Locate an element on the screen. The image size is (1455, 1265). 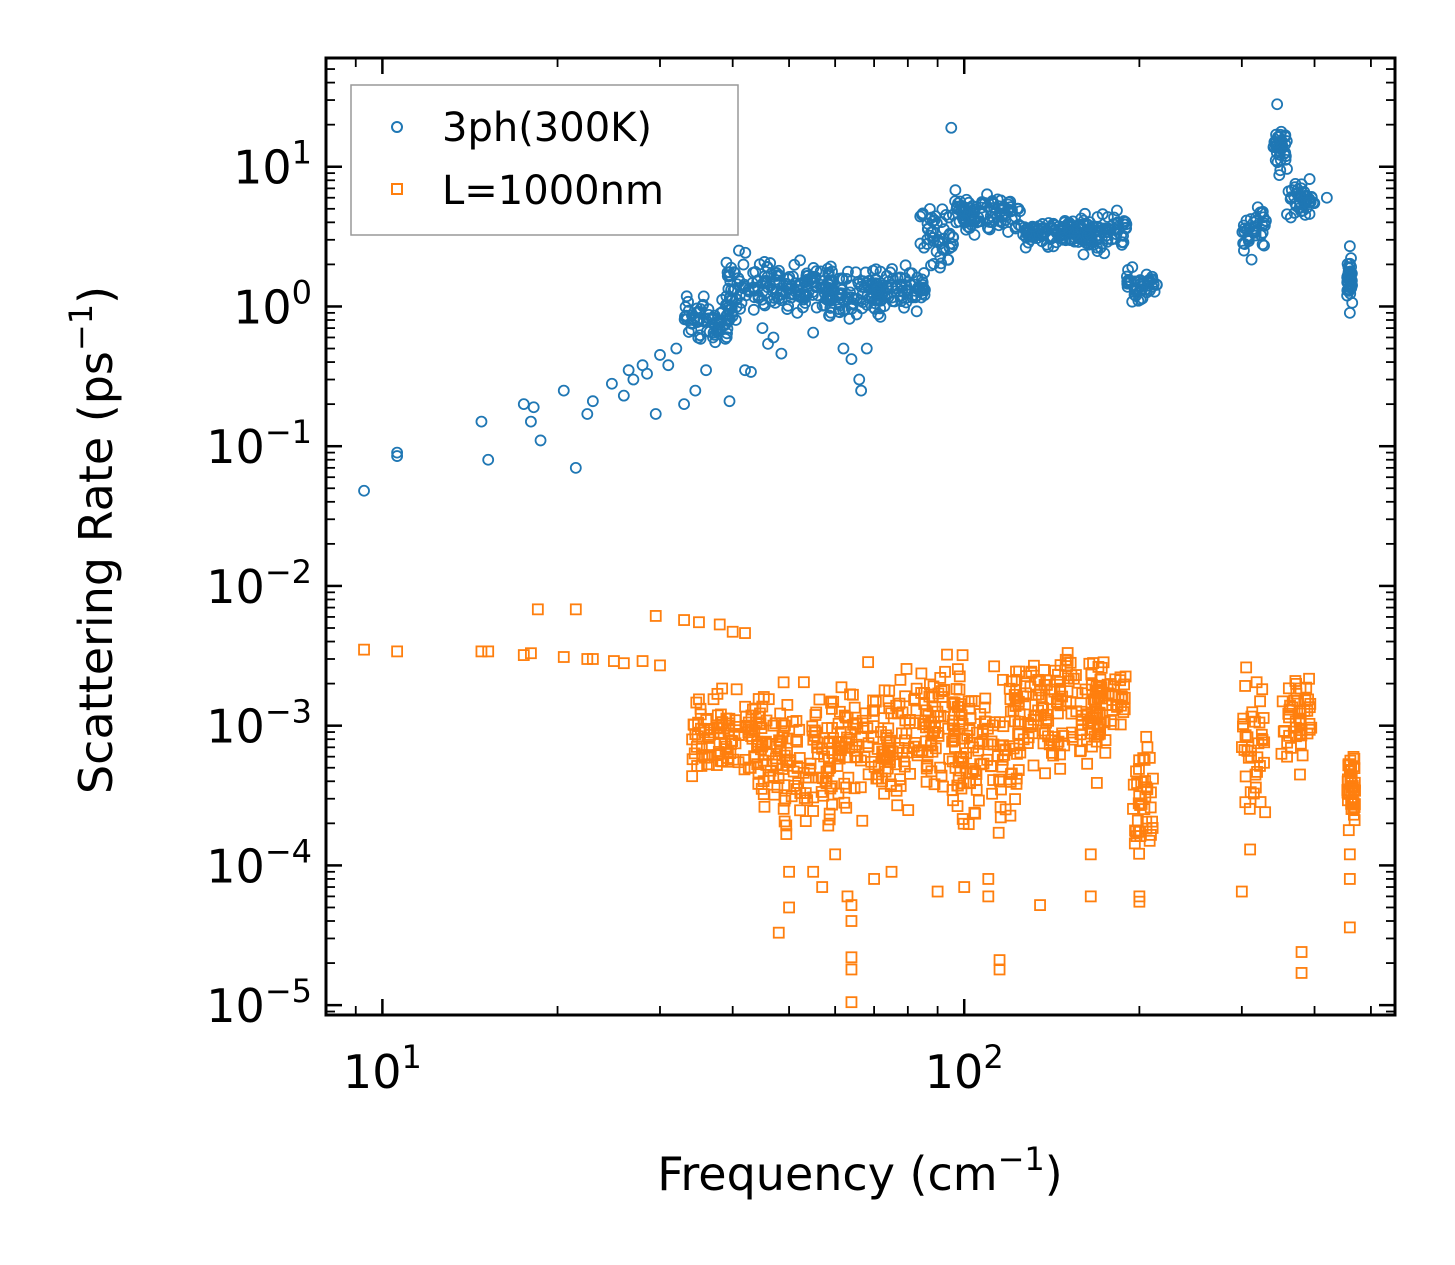
legend-label-l1000nm: L=1000nm is located at coordinates (553, 191).